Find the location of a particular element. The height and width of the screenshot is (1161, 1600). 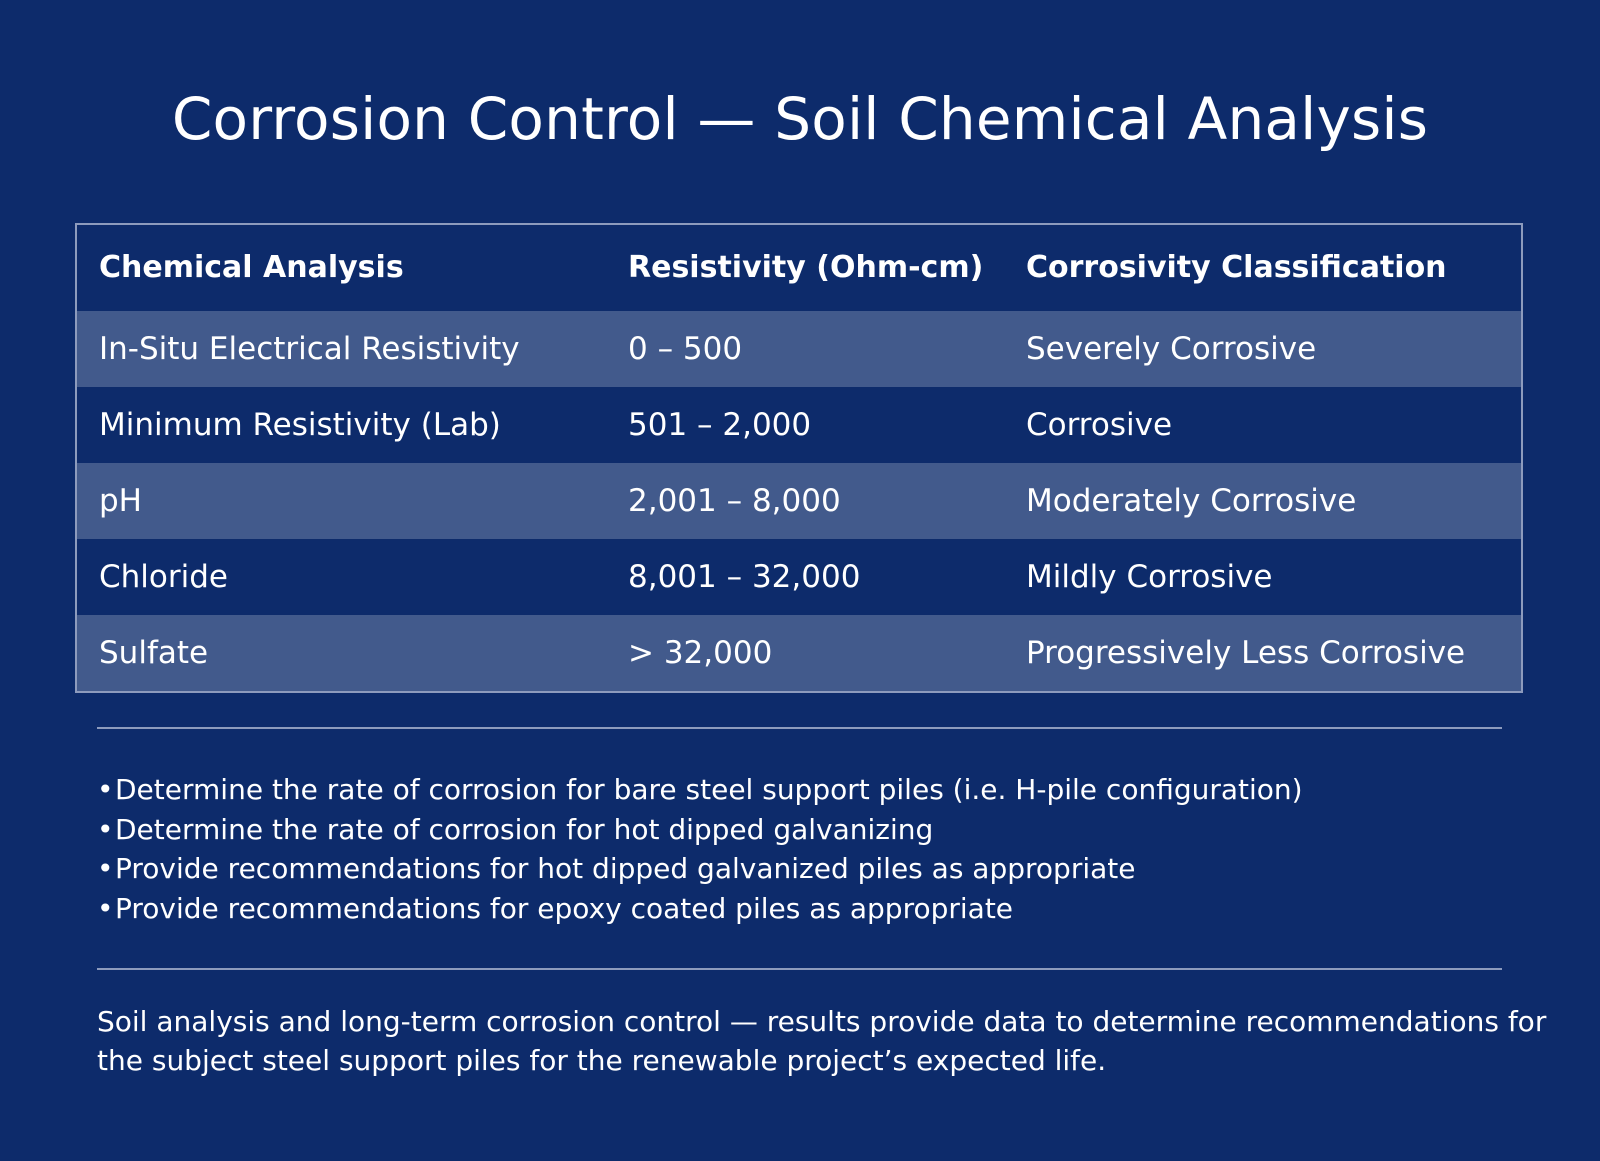

row-resistivity: 8,001 – 32,000 is located at coordinates (744, 577).